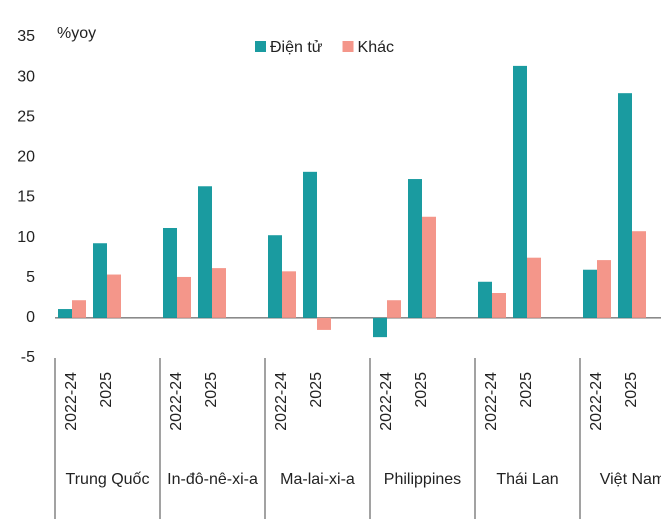  Describe the element at coordinates (26, 36) in the screenshot. I see `y-tick-label: 35` at that location.